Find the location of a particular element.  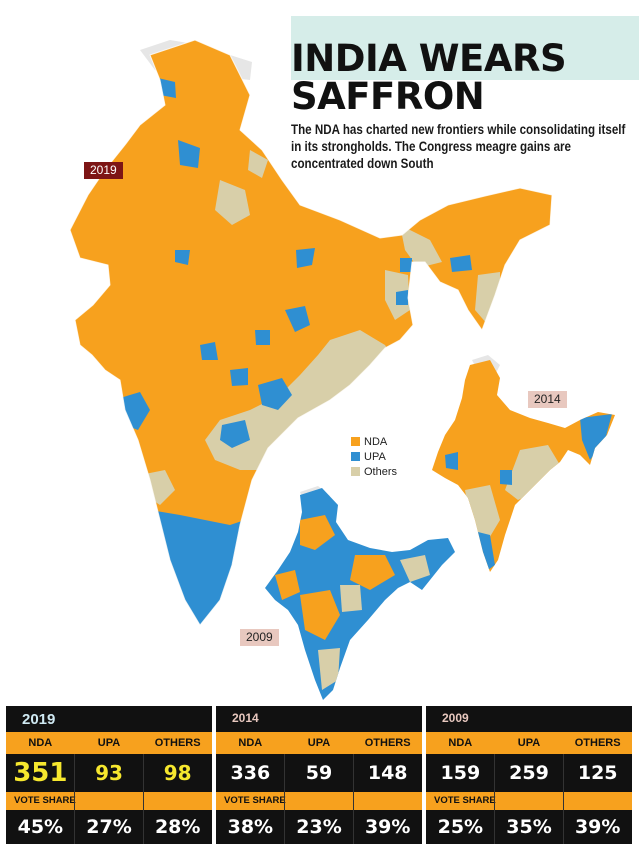

seats-row: 159 259 125 is located at coordinates (529, 773).